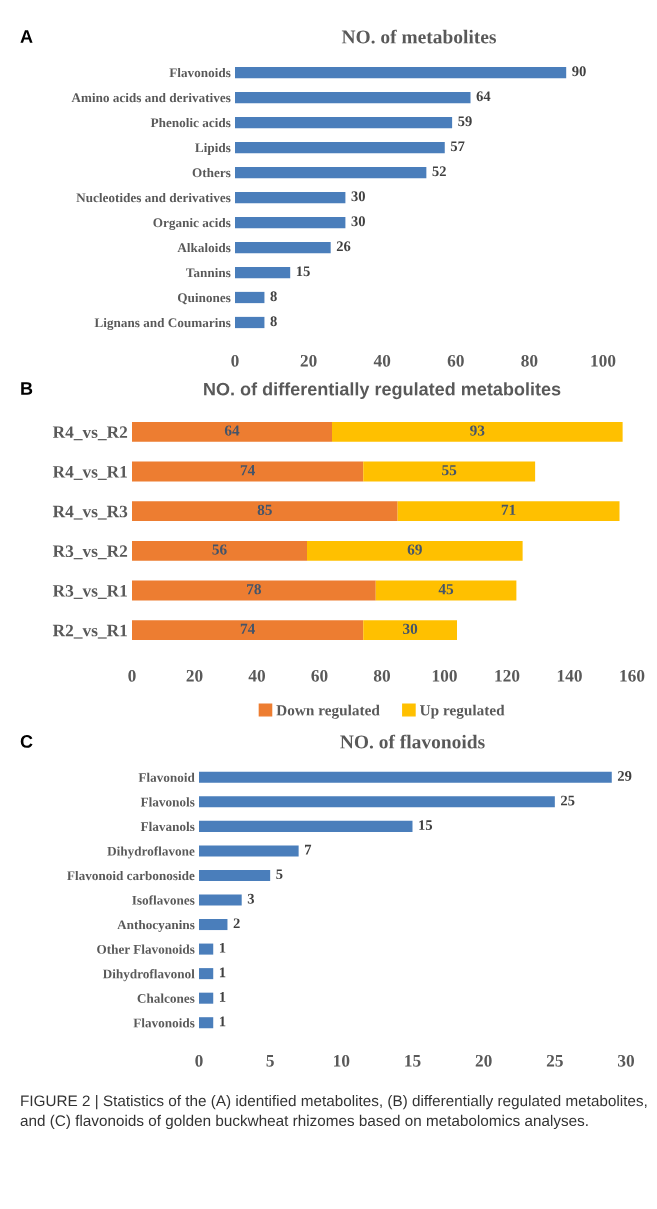 The image size is (657, 1209). Describe the element at coordinates (167, 802) in the screenshot. I see `y-tick-label: Flavonols` at that location.